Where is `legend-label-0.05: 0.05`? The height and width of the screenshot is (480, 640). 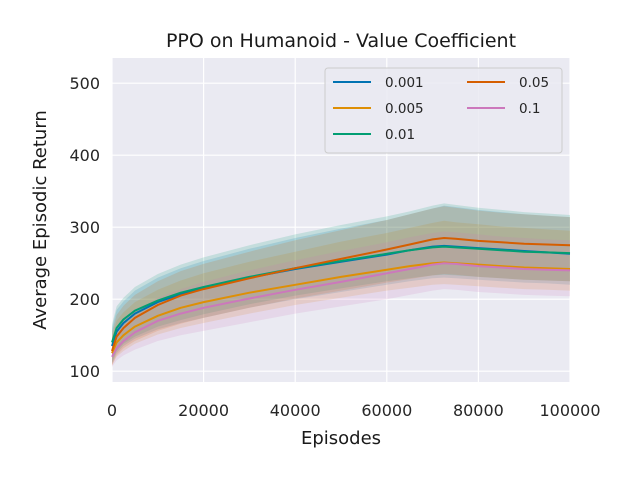
legend-label-0.05: 0.05 is located at coordinates (534, 83).